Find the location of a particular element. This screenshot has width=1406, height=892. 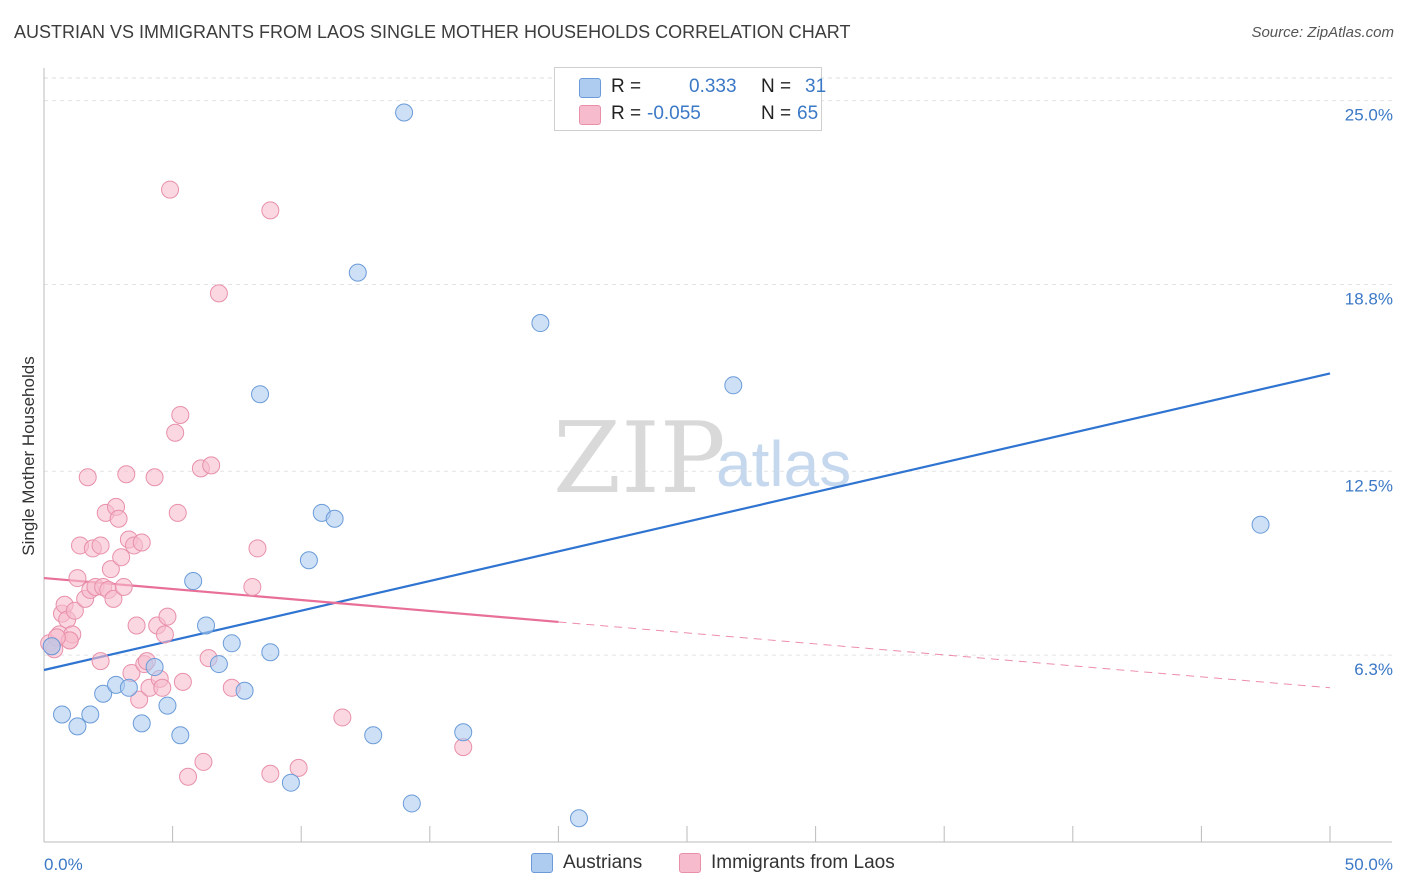

watermark: ZIP atlas is located at coordinates (702, 459).